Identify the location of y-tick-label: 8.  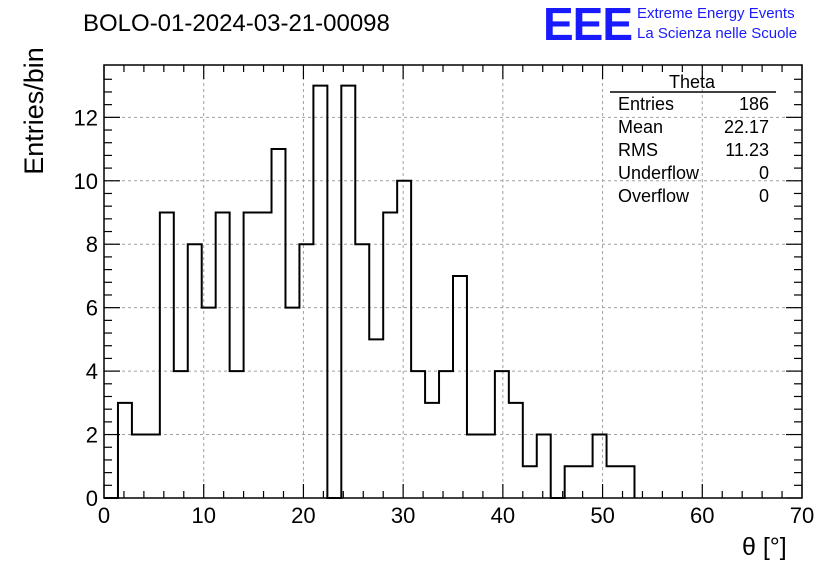
(92, 244).